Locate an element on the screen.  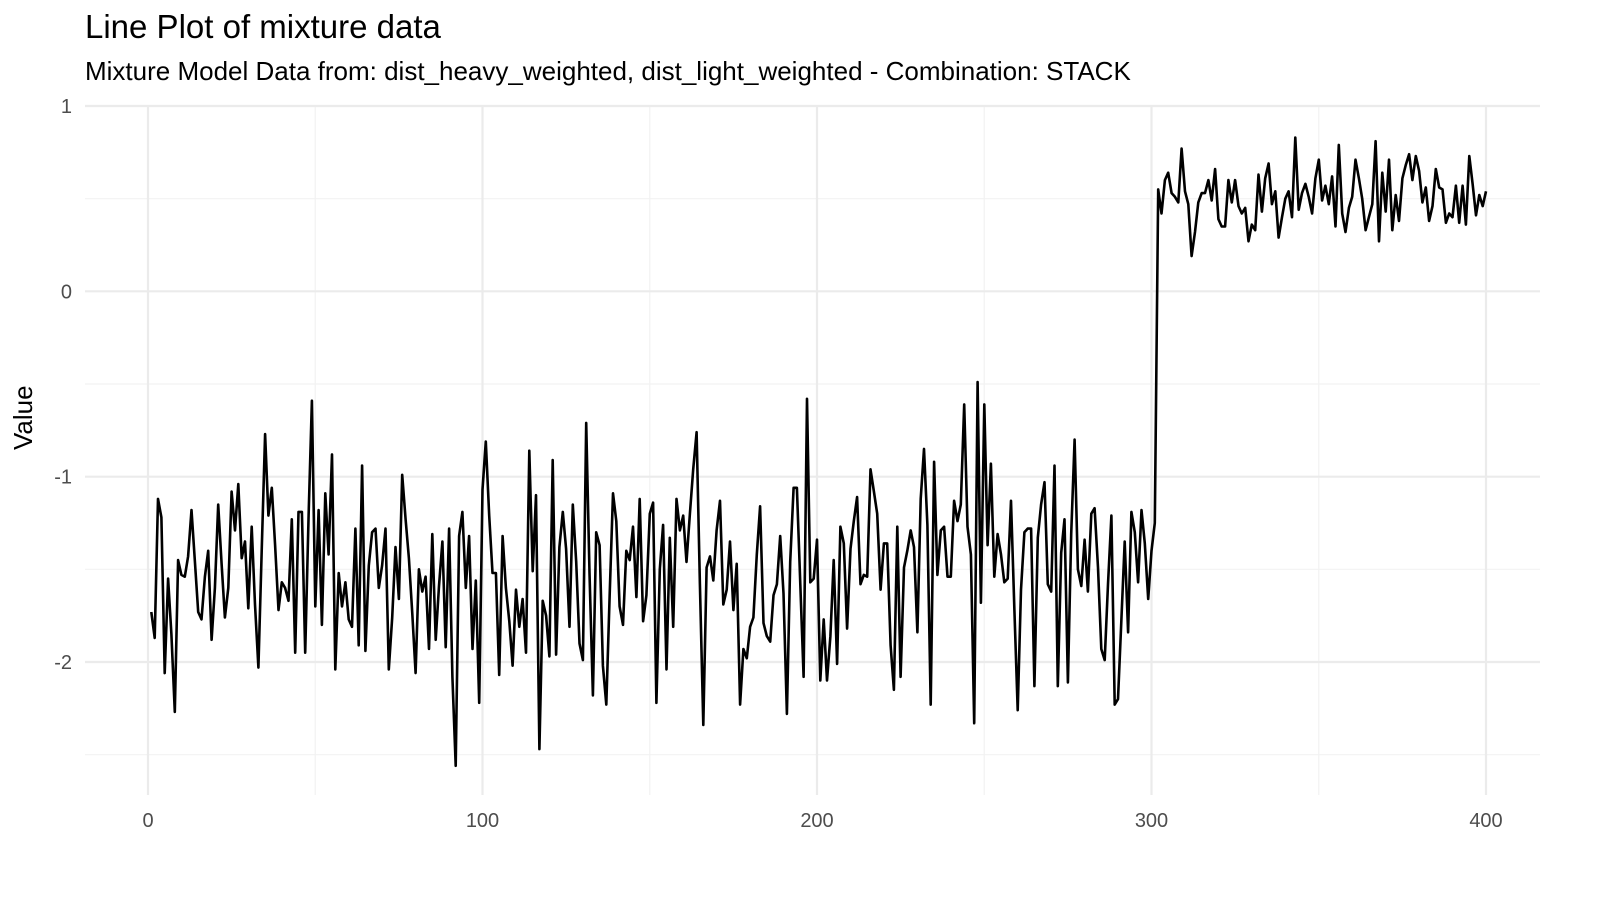
y-tick-label: -1 is located at coordinates (63, 478).